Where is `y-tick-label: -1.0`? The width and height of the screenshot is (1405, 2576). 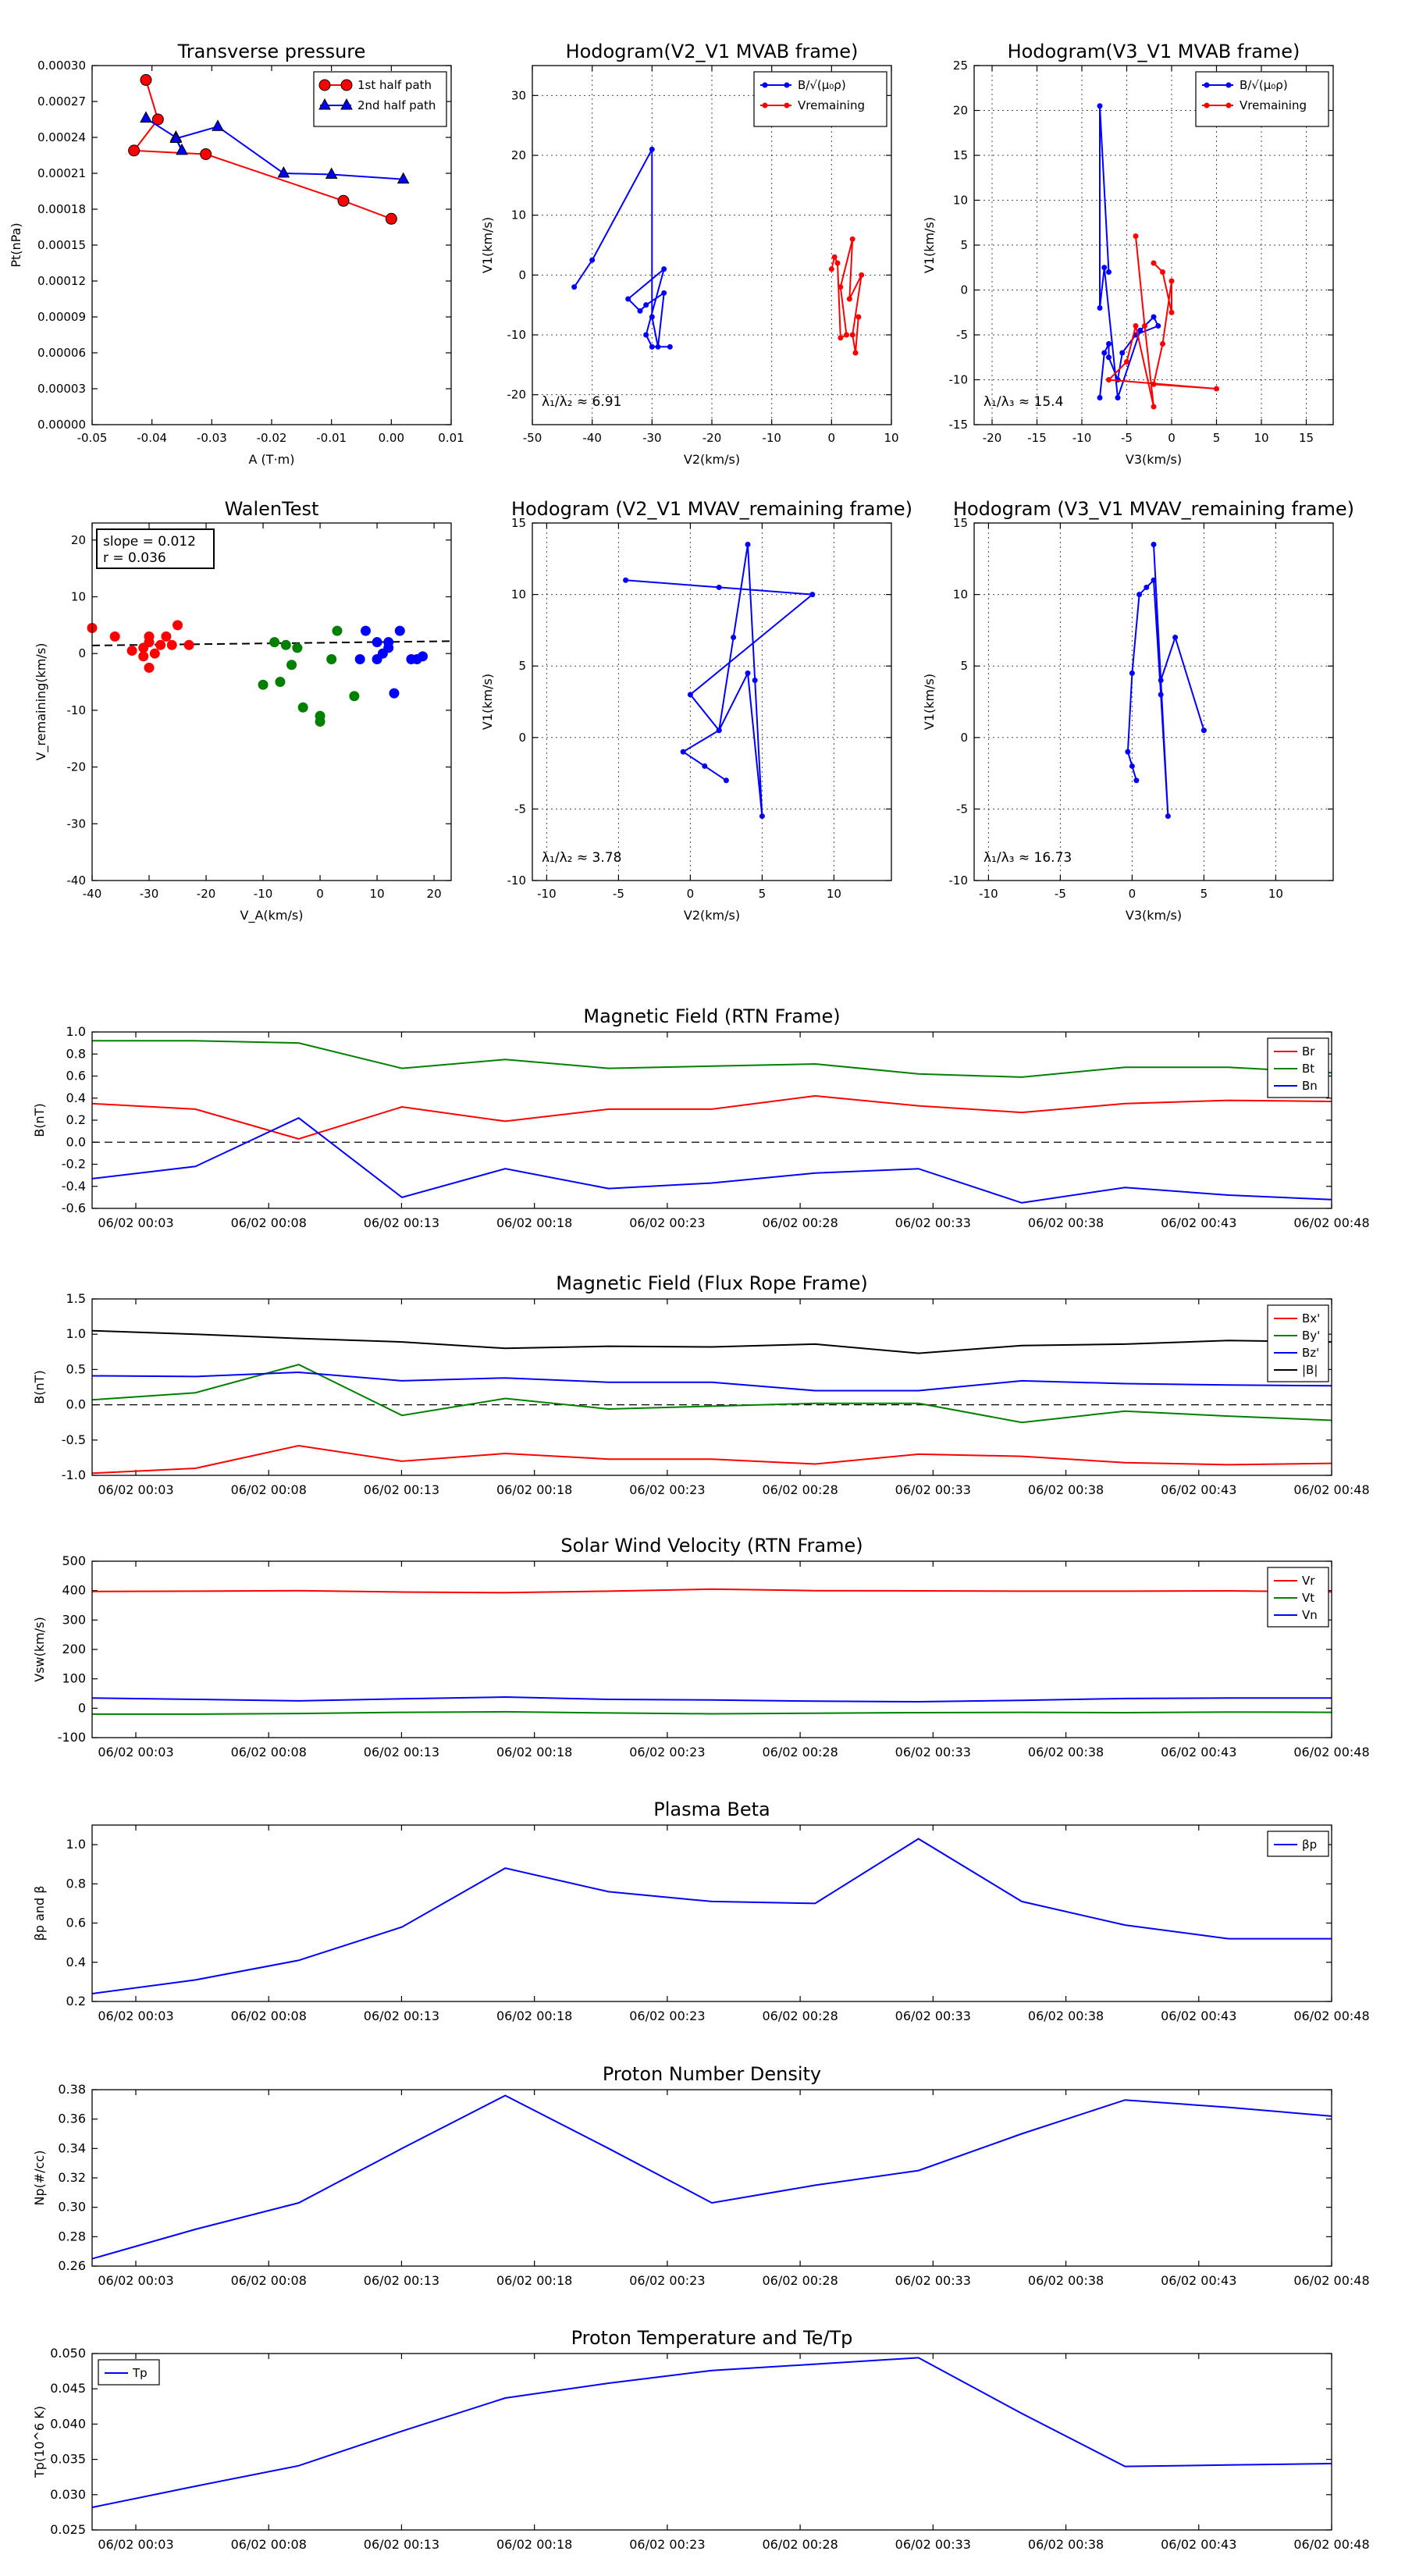
y-tick-label: -1.0 is located at coordinates (74, 1475).